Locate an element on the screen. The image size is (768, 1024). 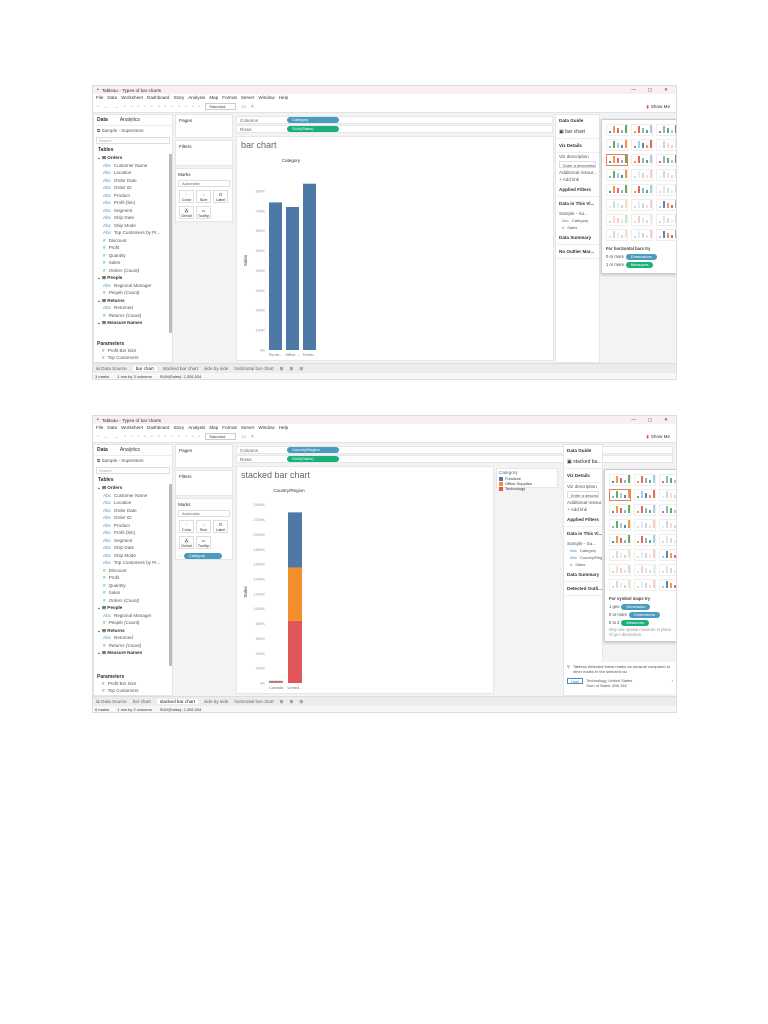
rows-pill: SUM(Sales) is located at coordinates (313, 459).